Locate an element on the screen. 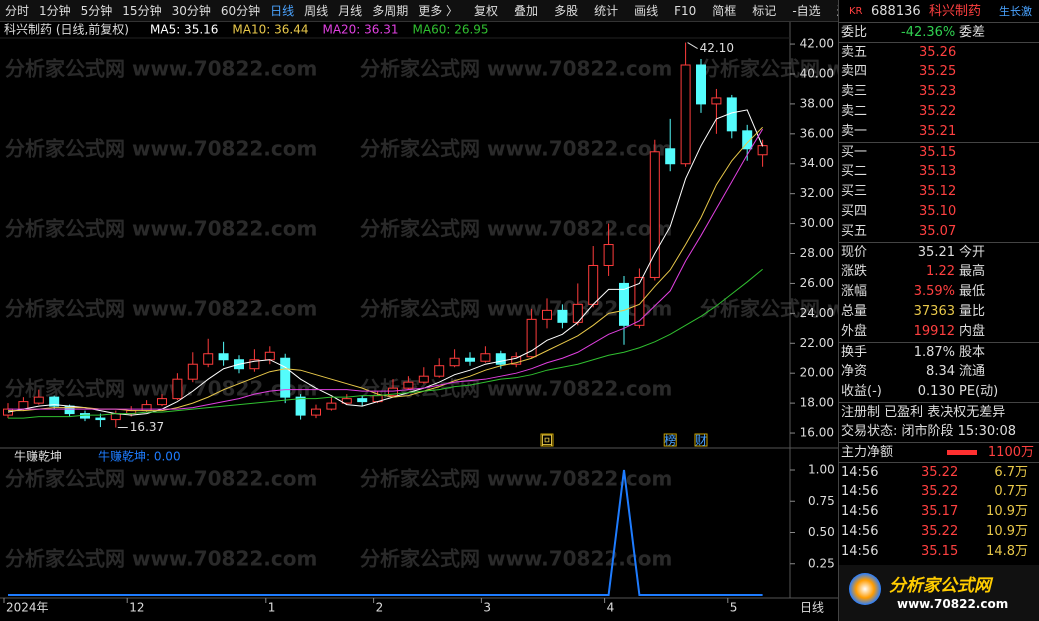  x-tick-label: 2024年 is located at coordinates (27, 608).